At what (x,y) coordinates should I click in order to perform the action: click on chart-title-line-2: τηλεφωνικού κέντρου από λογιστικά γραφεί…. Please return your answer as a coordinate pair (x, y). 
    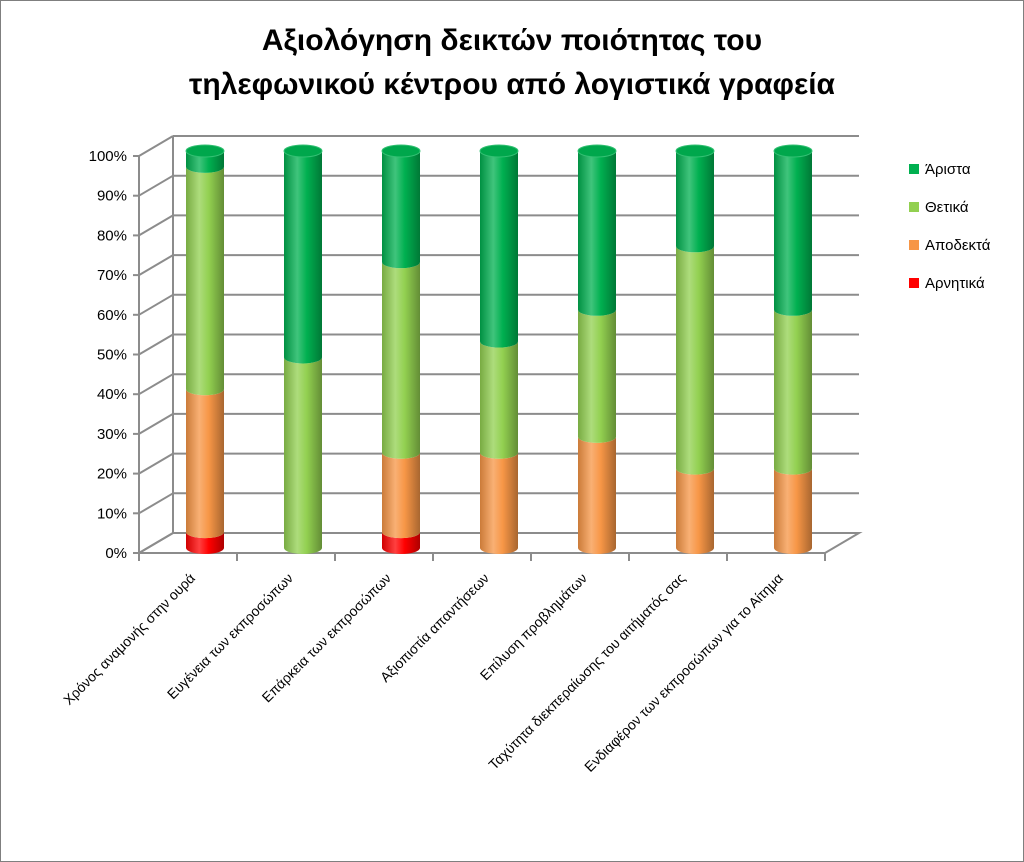
    Looking at the image, I should click on (512, 84).